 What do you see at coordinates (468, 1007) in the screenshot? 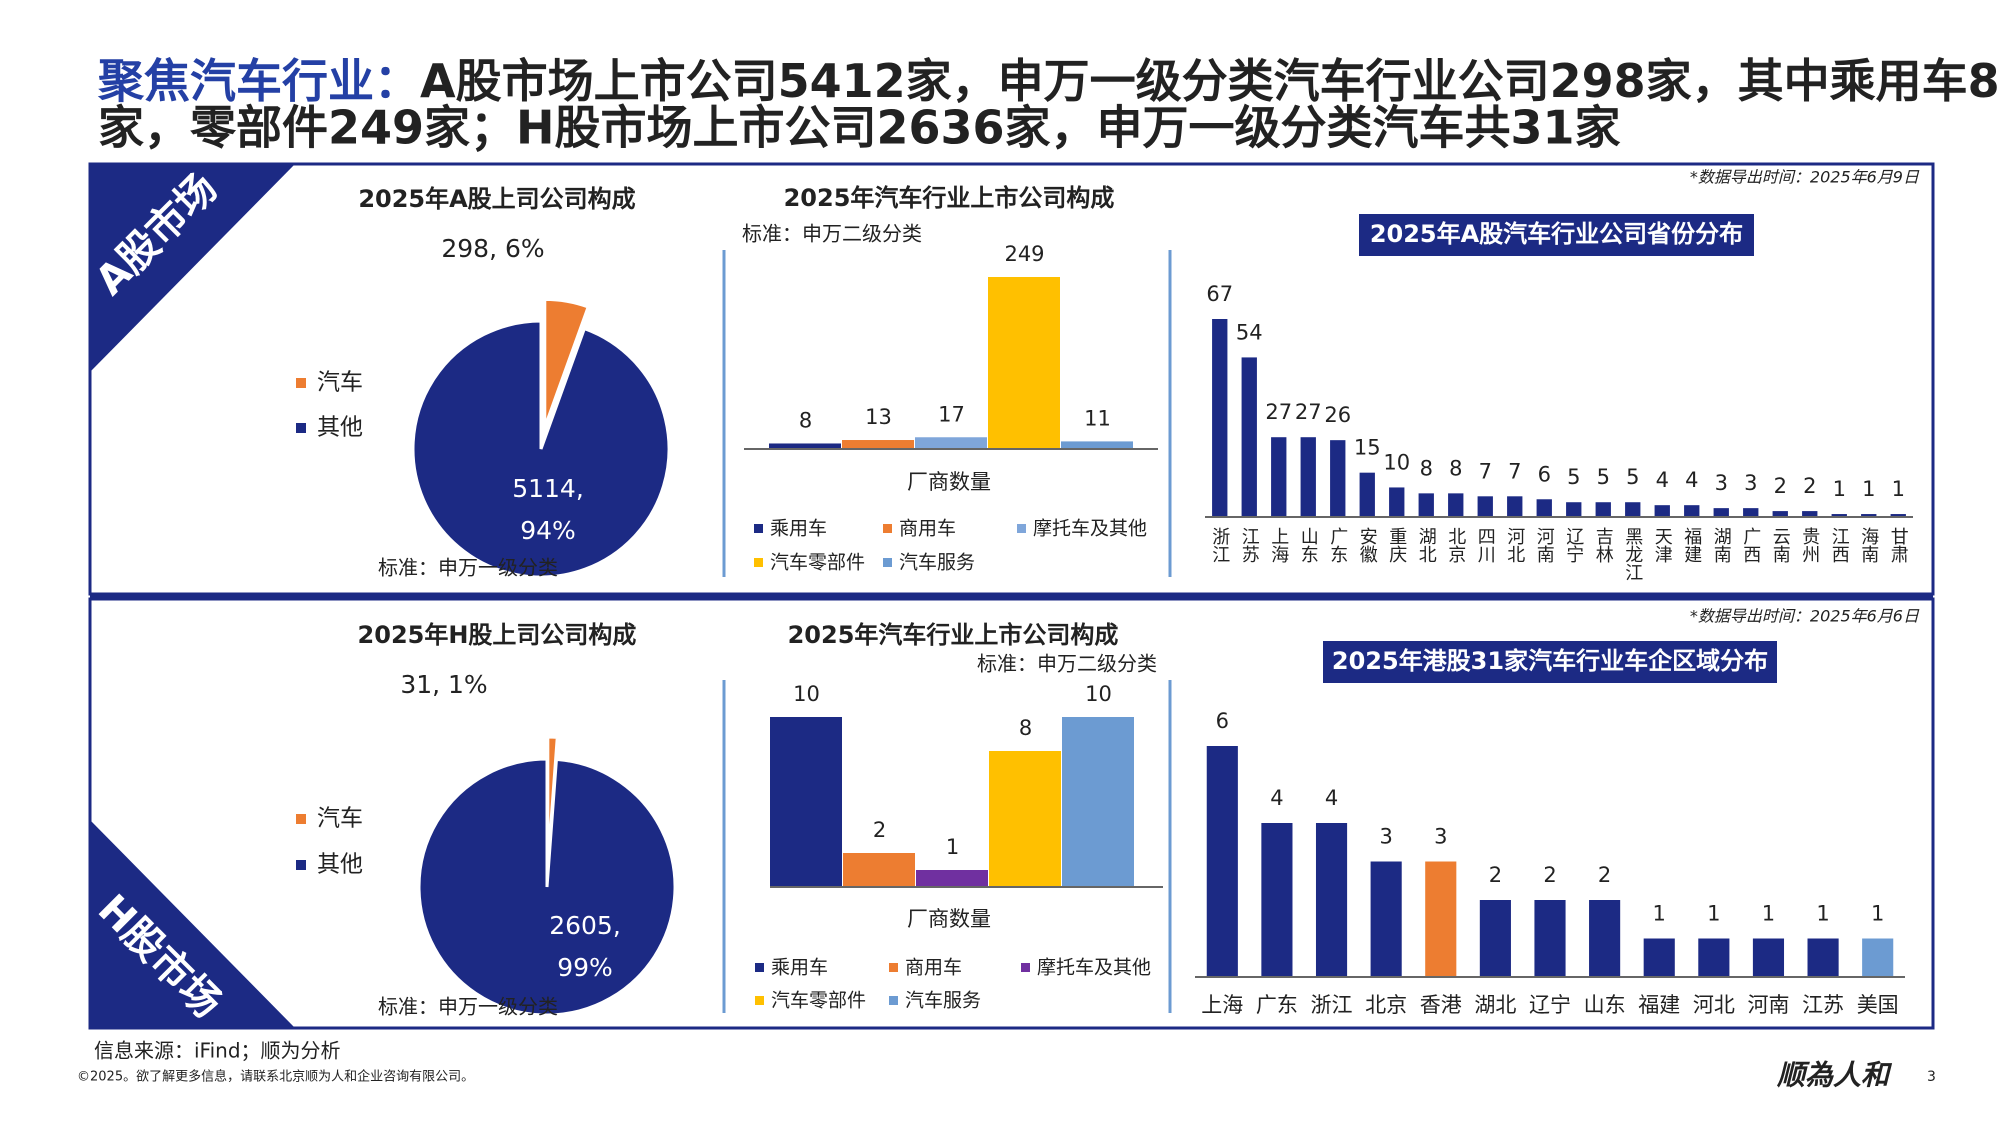
I see `chart-note: 标准：申万一级分类` at bounding box center [468, 1007].